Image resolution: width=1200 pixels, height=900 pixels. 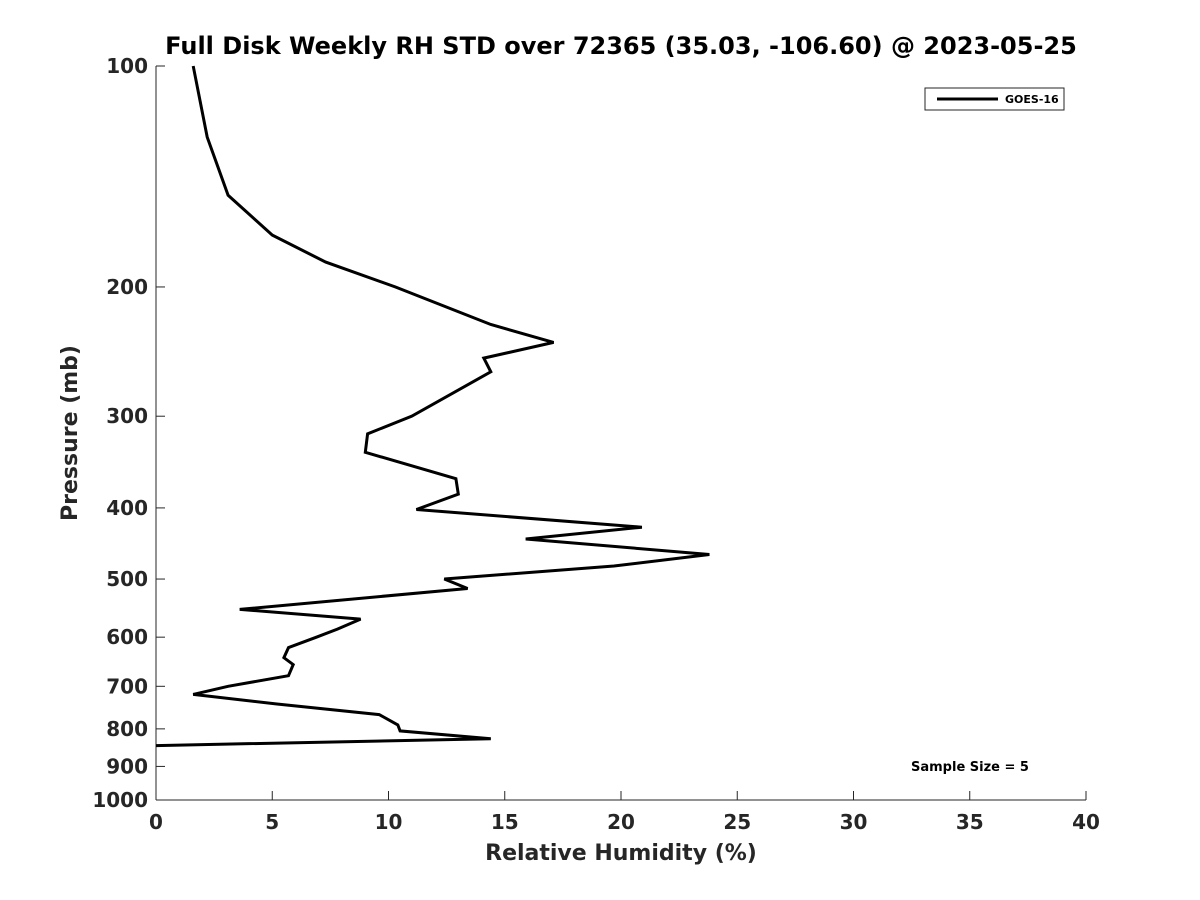 What do you see at coordinates (120, 800) in the screenshot?
I see `y-tick-label: 1000` at bounding box center [120, 800].